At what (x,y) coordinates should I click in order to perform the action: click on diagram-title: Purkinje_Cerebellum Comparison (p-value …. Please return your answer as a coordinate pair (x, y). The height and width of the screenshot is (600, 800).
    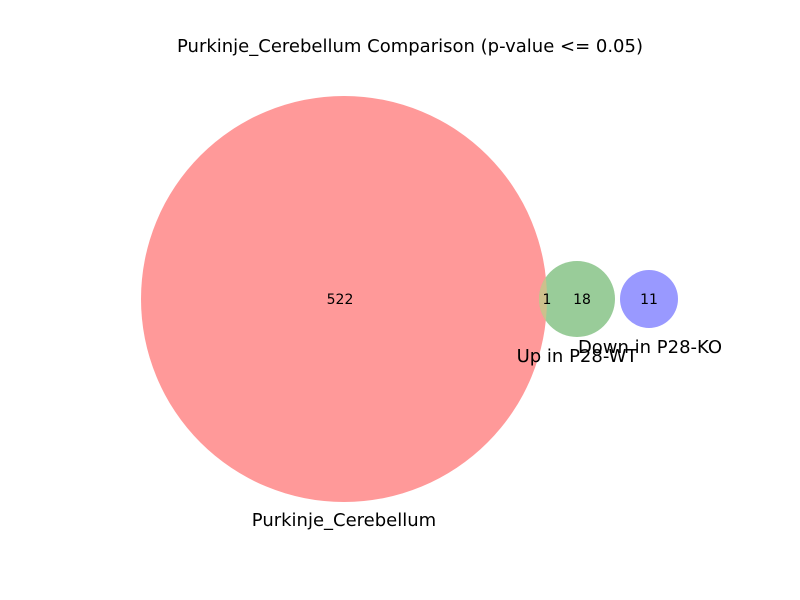
    Looking at the image, I should click on (410, 46).